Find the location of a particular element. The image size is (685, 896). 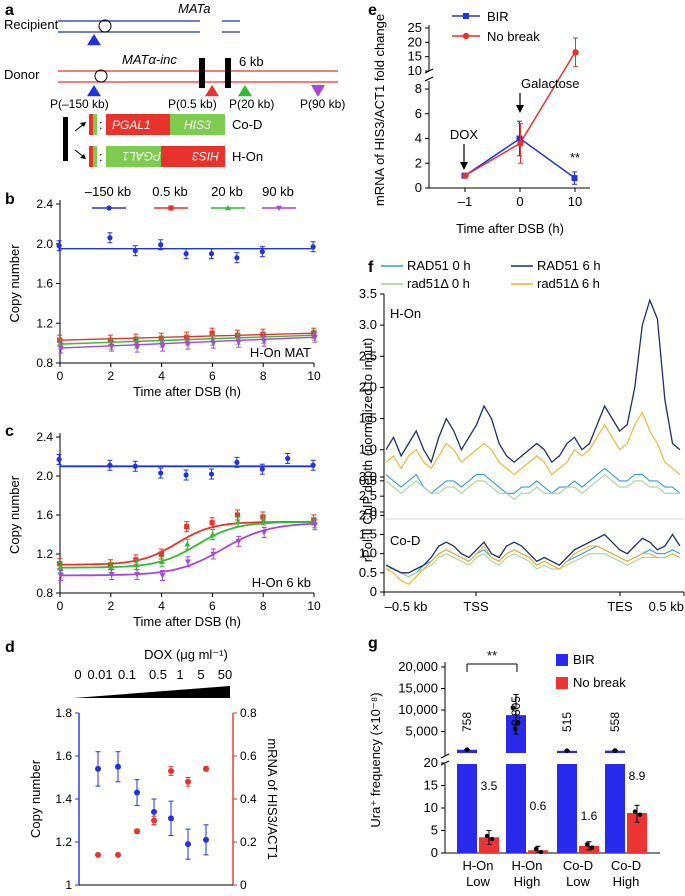

y-axis-title: Ura⁺ frequency (×10⁻⁸) is located at coordinates (375, 759).